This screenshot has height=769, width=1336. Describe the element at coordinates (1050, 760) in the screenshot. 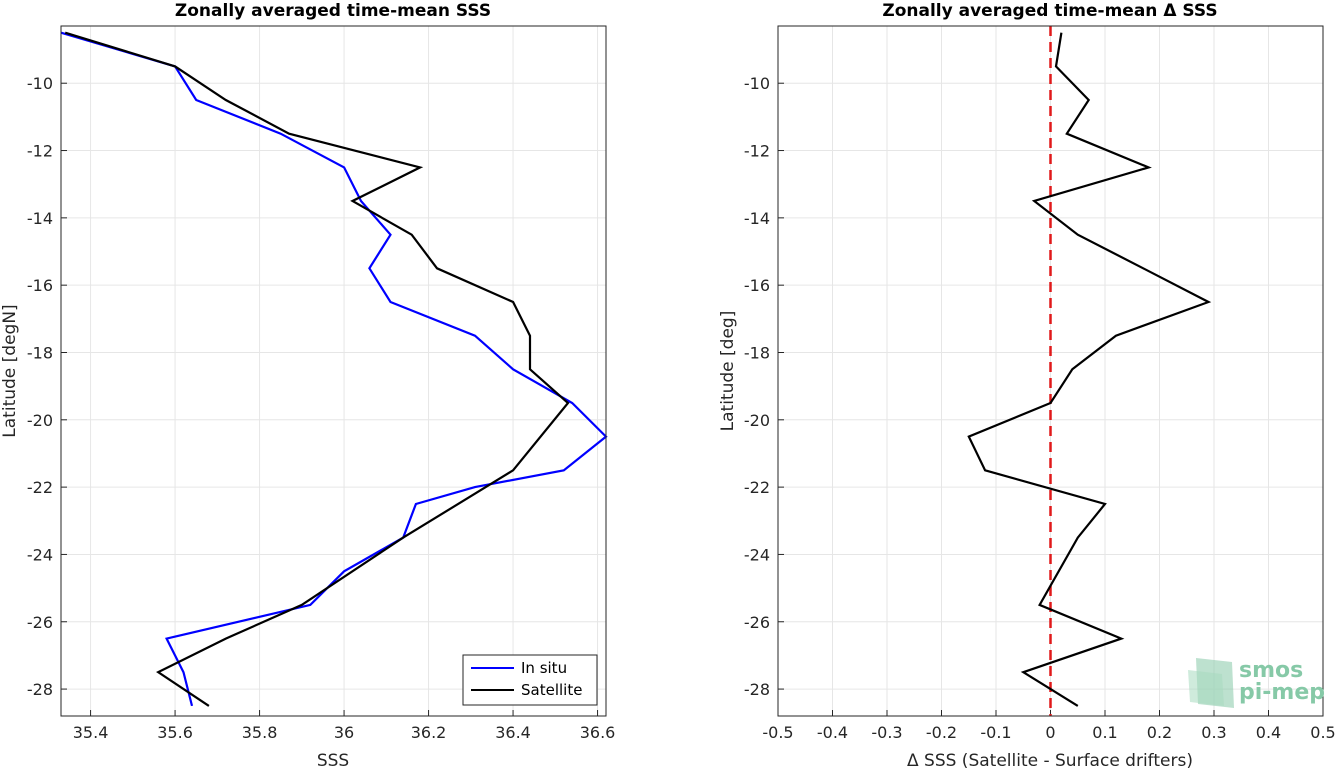

I see `x-axis-label: Δ SSS (Satellite - Surface drifters)` at that location.